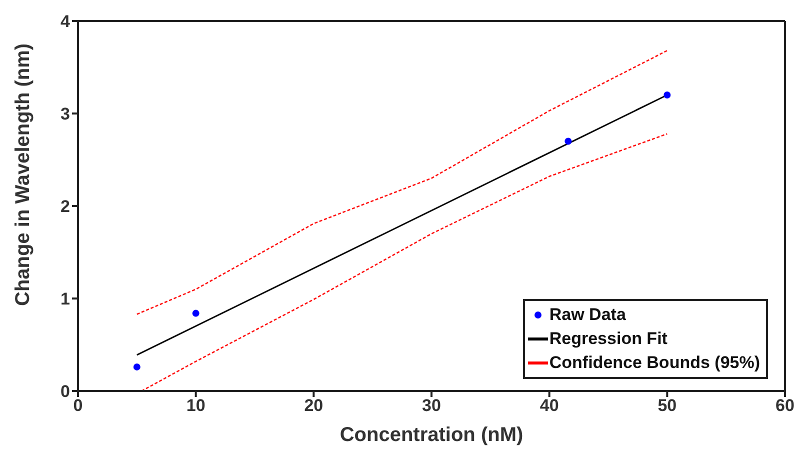  What do you see at coordinates (431, 406) in the screenshot?
I see `x-tick-label: 30` at bounding box center [431, 406].